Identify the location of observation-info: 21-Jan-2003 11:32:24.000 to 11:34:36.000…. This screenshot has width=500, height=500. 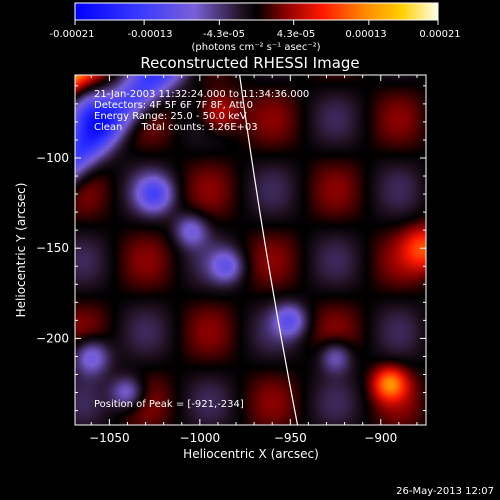
(201, 111).